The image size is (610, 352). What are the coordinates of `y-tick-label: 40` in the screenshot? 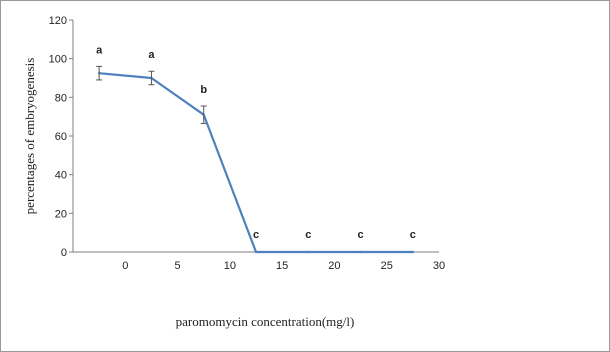 It's located at (61, 176).